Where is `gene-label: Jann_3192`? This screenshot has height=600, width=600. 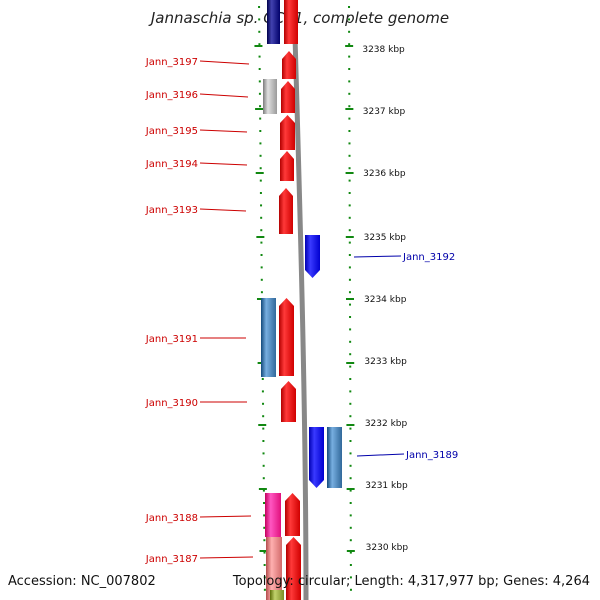
gene-label: Jann_3192 is located at coordinates (428, 257).